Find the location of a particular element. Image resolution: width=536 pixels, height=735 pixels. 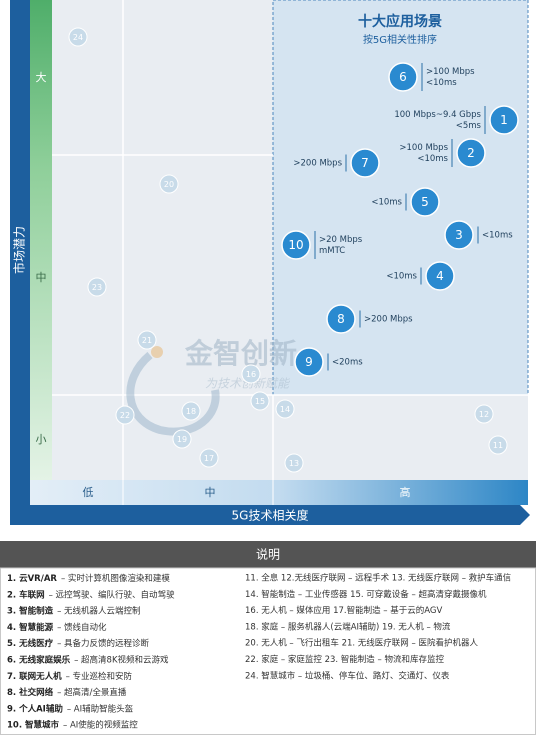

major-node-label: 7 is located at coordinates (365, 163).